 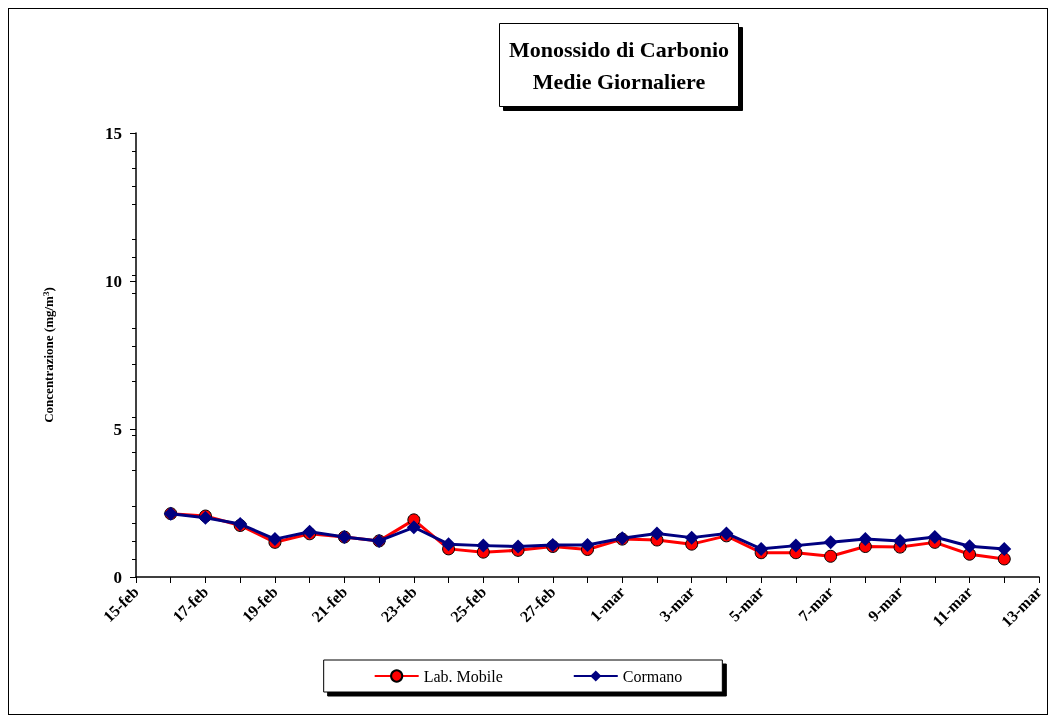 What do you see at coordinates (463, 676) in the screenshot?
I see `legend-label: Lab. Mobile` at bounding box center [463, 676].